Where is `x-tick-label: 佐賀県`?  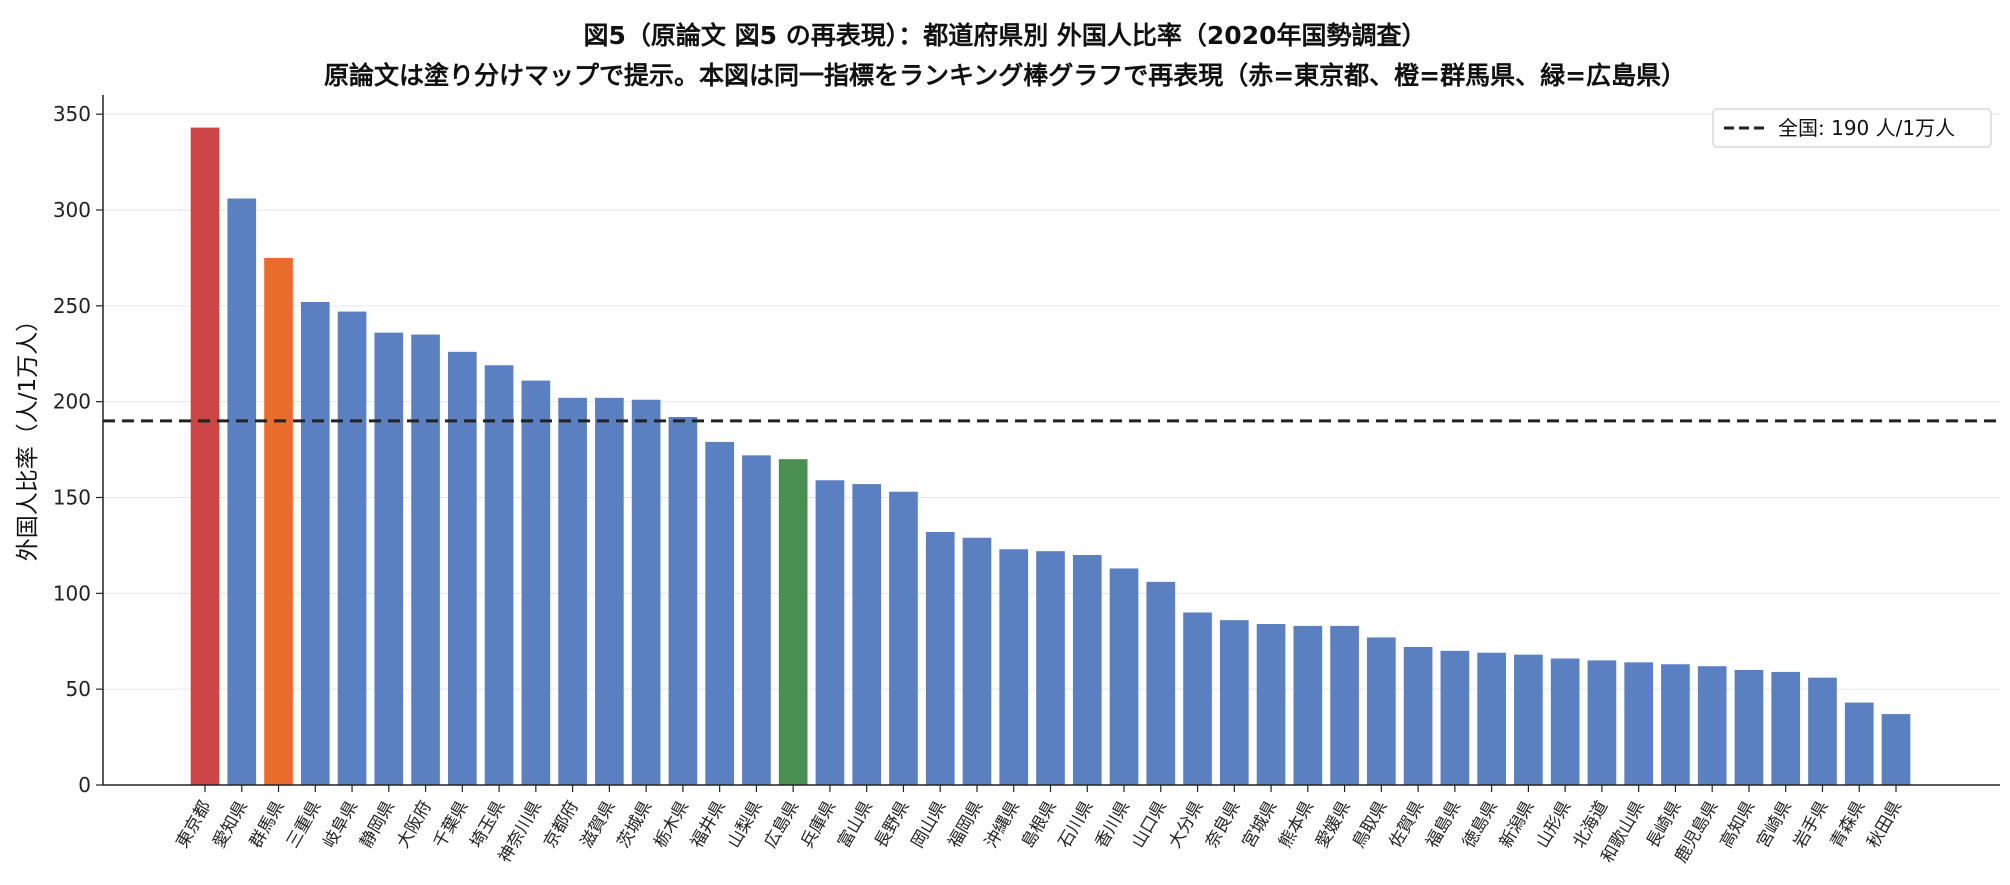
x-tick-label: 佐賀県 is located at coordinates (1407, 825).